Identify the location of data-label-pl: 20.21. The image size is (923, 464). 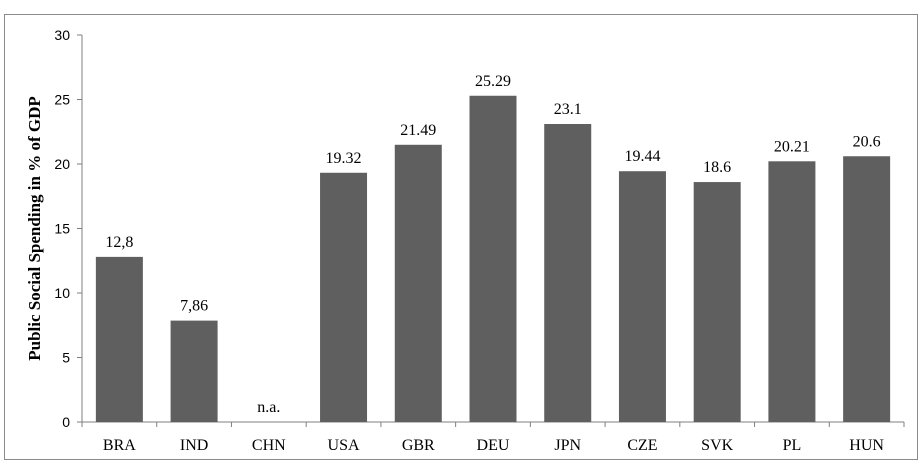
(792, 146).